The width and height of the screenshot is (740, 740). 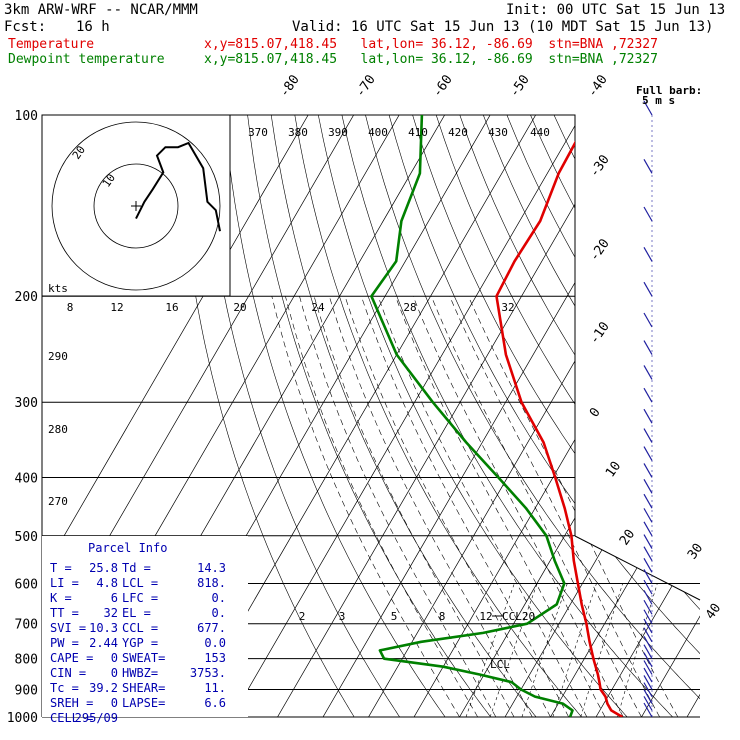 I want to click on isotherm-tick-label: 10, so click(x=613, y=469).